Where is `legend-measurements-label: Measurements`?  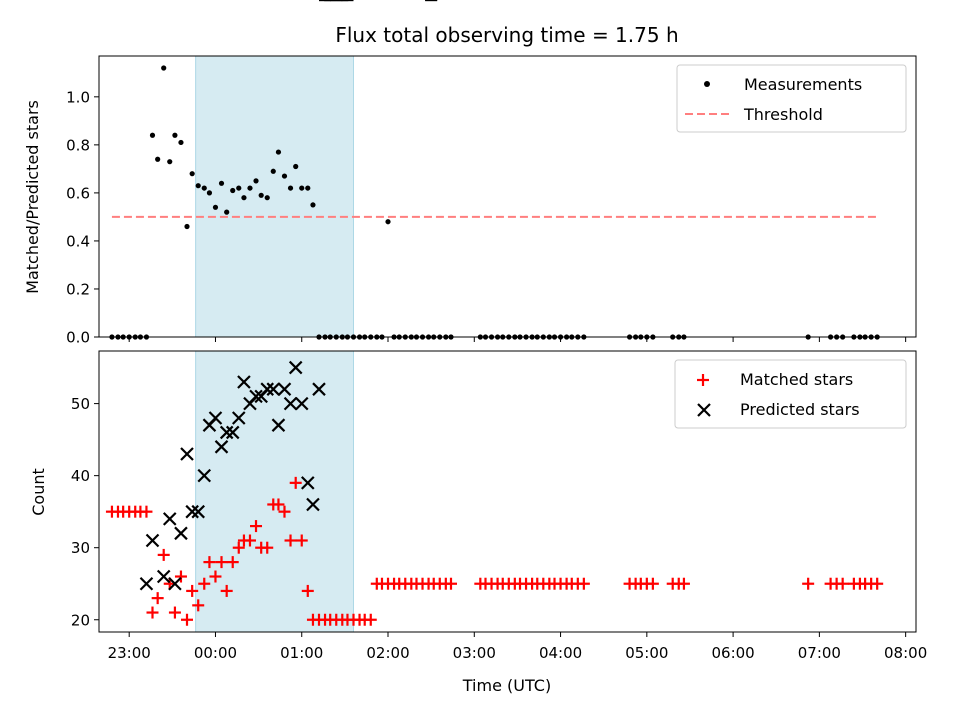
legend-measurements-label: Measurements is located at coordinates (803, 84).